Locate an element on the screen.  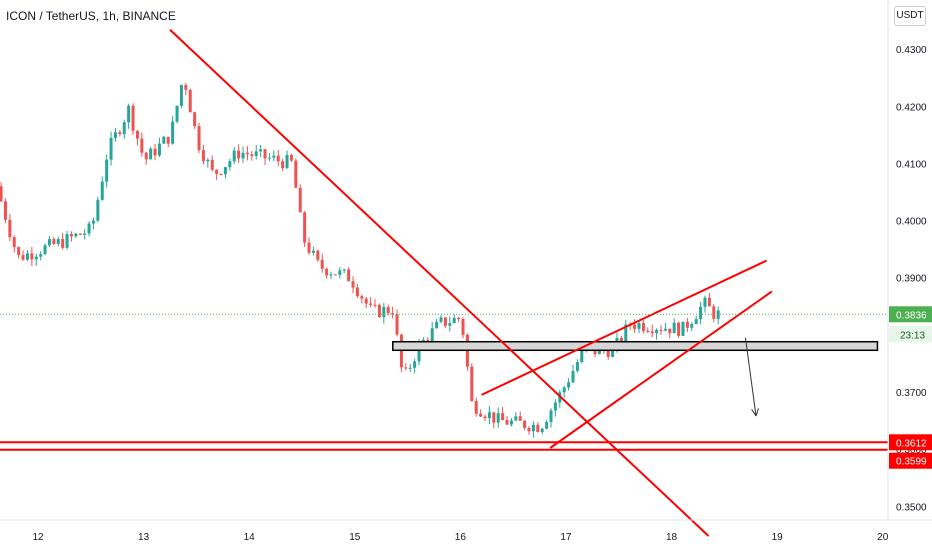
forecast-arrow is located at coordinates (750, 377).